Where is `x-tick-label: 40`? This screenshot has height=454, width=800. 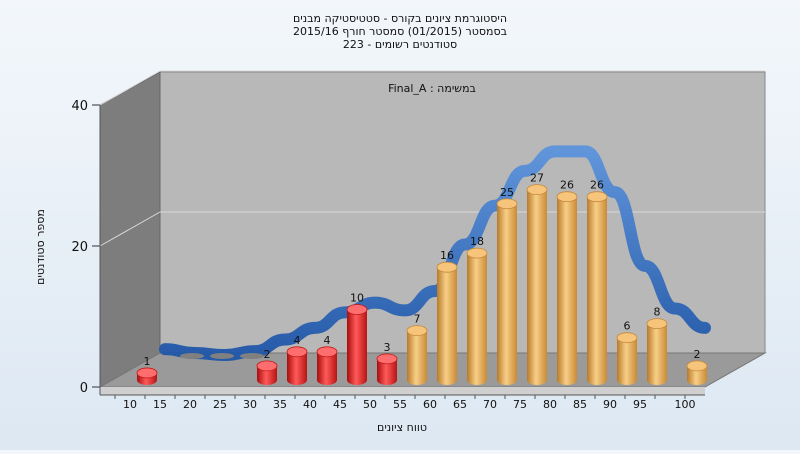
x-tick-label: 40 is located at coordinates (310, 404).